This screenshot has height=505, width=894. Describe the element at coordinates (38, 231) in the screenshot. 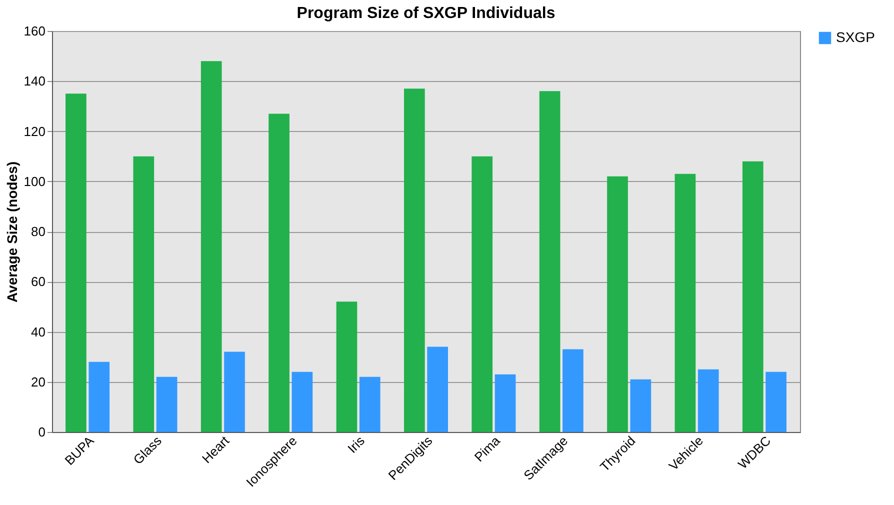

I see `y-tick-label: 80` at that location.